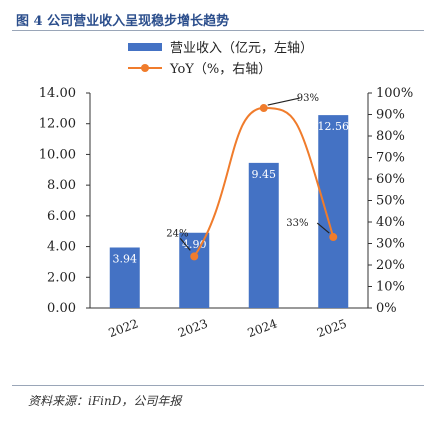  Describe the element at coordinates (218, 30) in the screenshot. I see `top-rule` at that location.